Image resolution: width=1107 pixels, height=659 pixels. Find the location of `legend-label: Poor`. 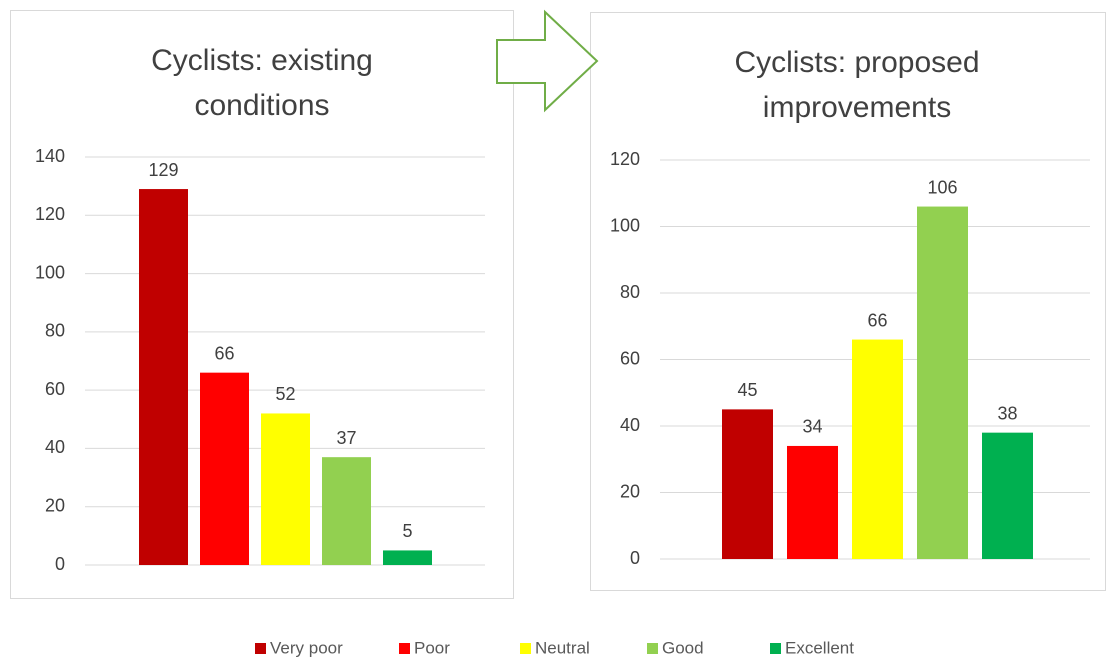

legend-label: Poor is located at coordinates (432, 647).